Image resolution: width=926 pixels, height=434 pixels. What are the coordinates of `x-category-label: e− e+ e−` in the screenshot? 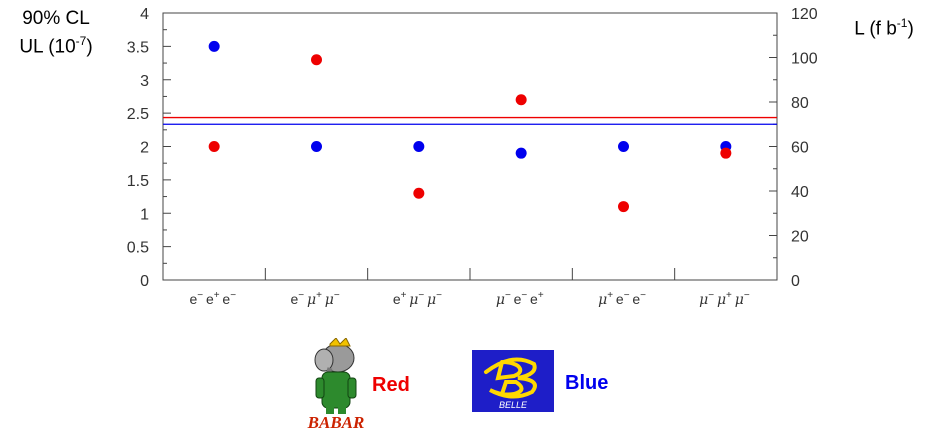 It's located at (213, 298).